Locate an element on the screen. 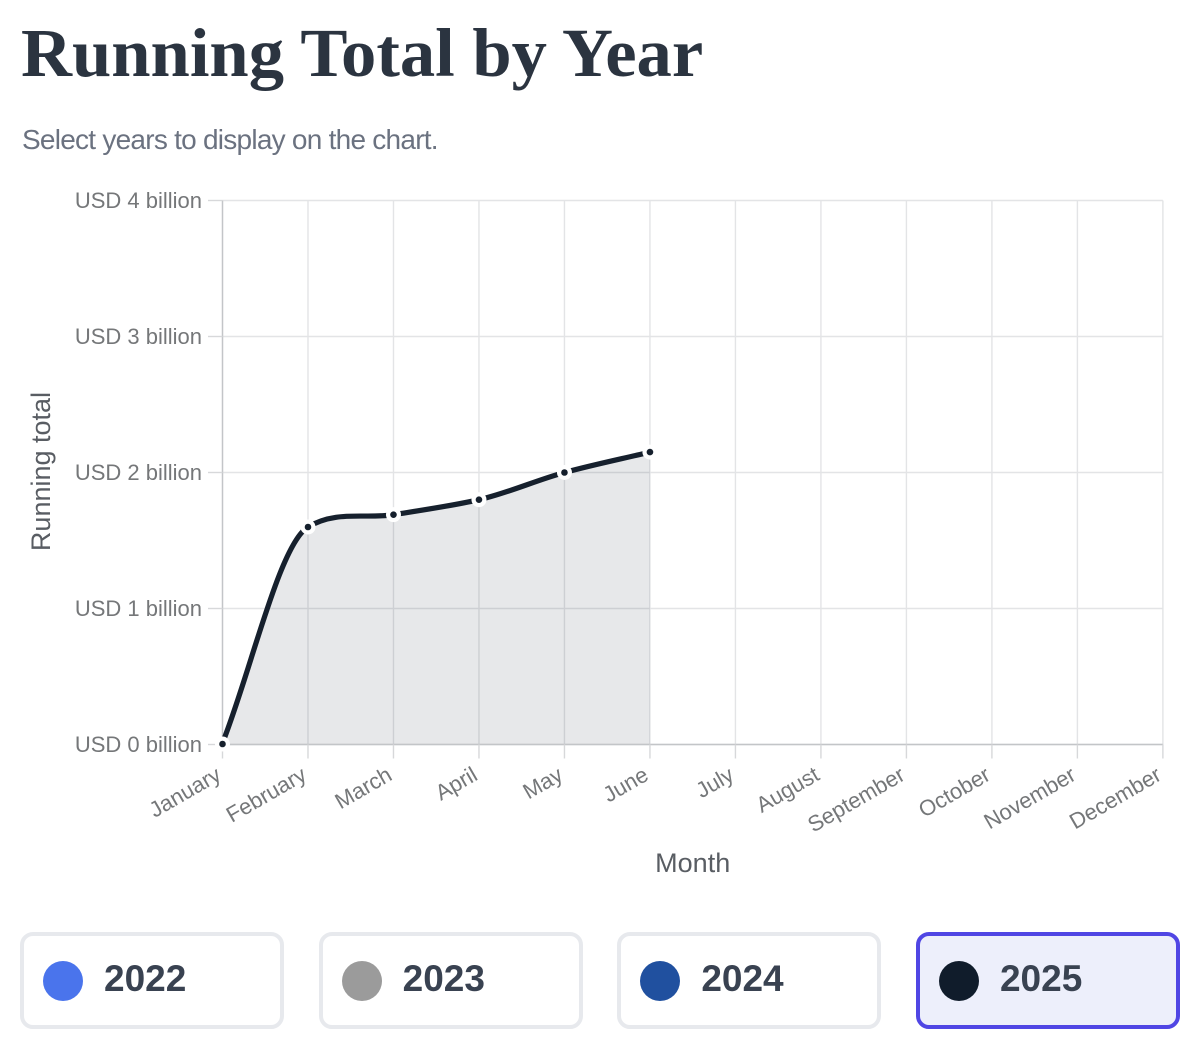  svg-text: Running total is located at coordinates (41, 471).